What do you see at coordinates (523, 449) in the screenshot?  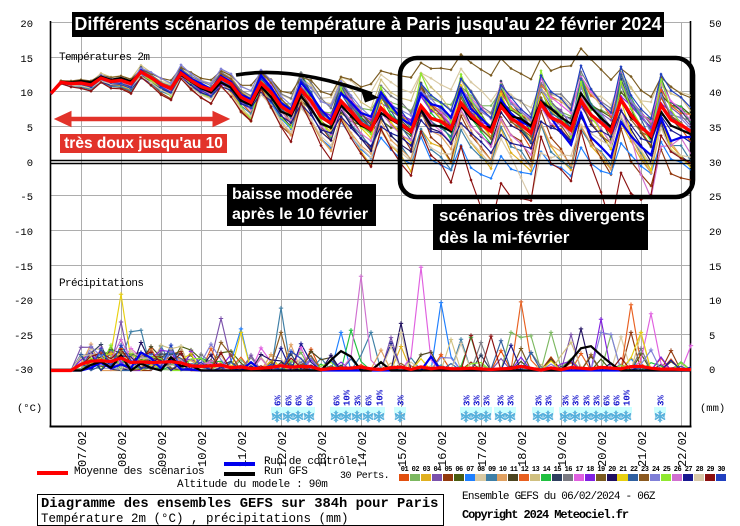 I see `svg-text: 18/02` at bounding box center [523, 449].